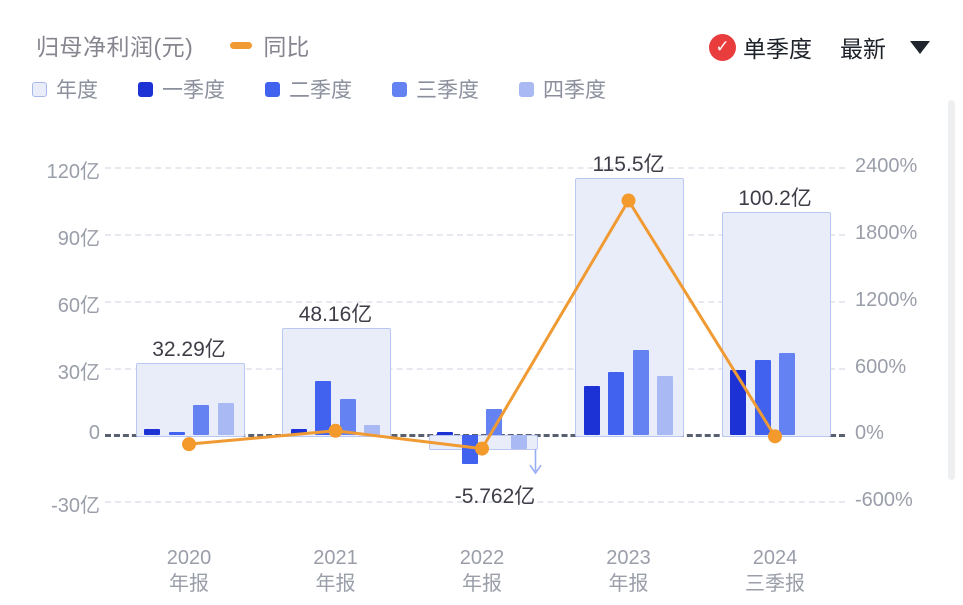 Image resolution: width=963 pixels, height=605 pixels. Describe the element at coordinates (535, 462) in the screenshot. I see `negative-callout-arrow-icon` at that location.